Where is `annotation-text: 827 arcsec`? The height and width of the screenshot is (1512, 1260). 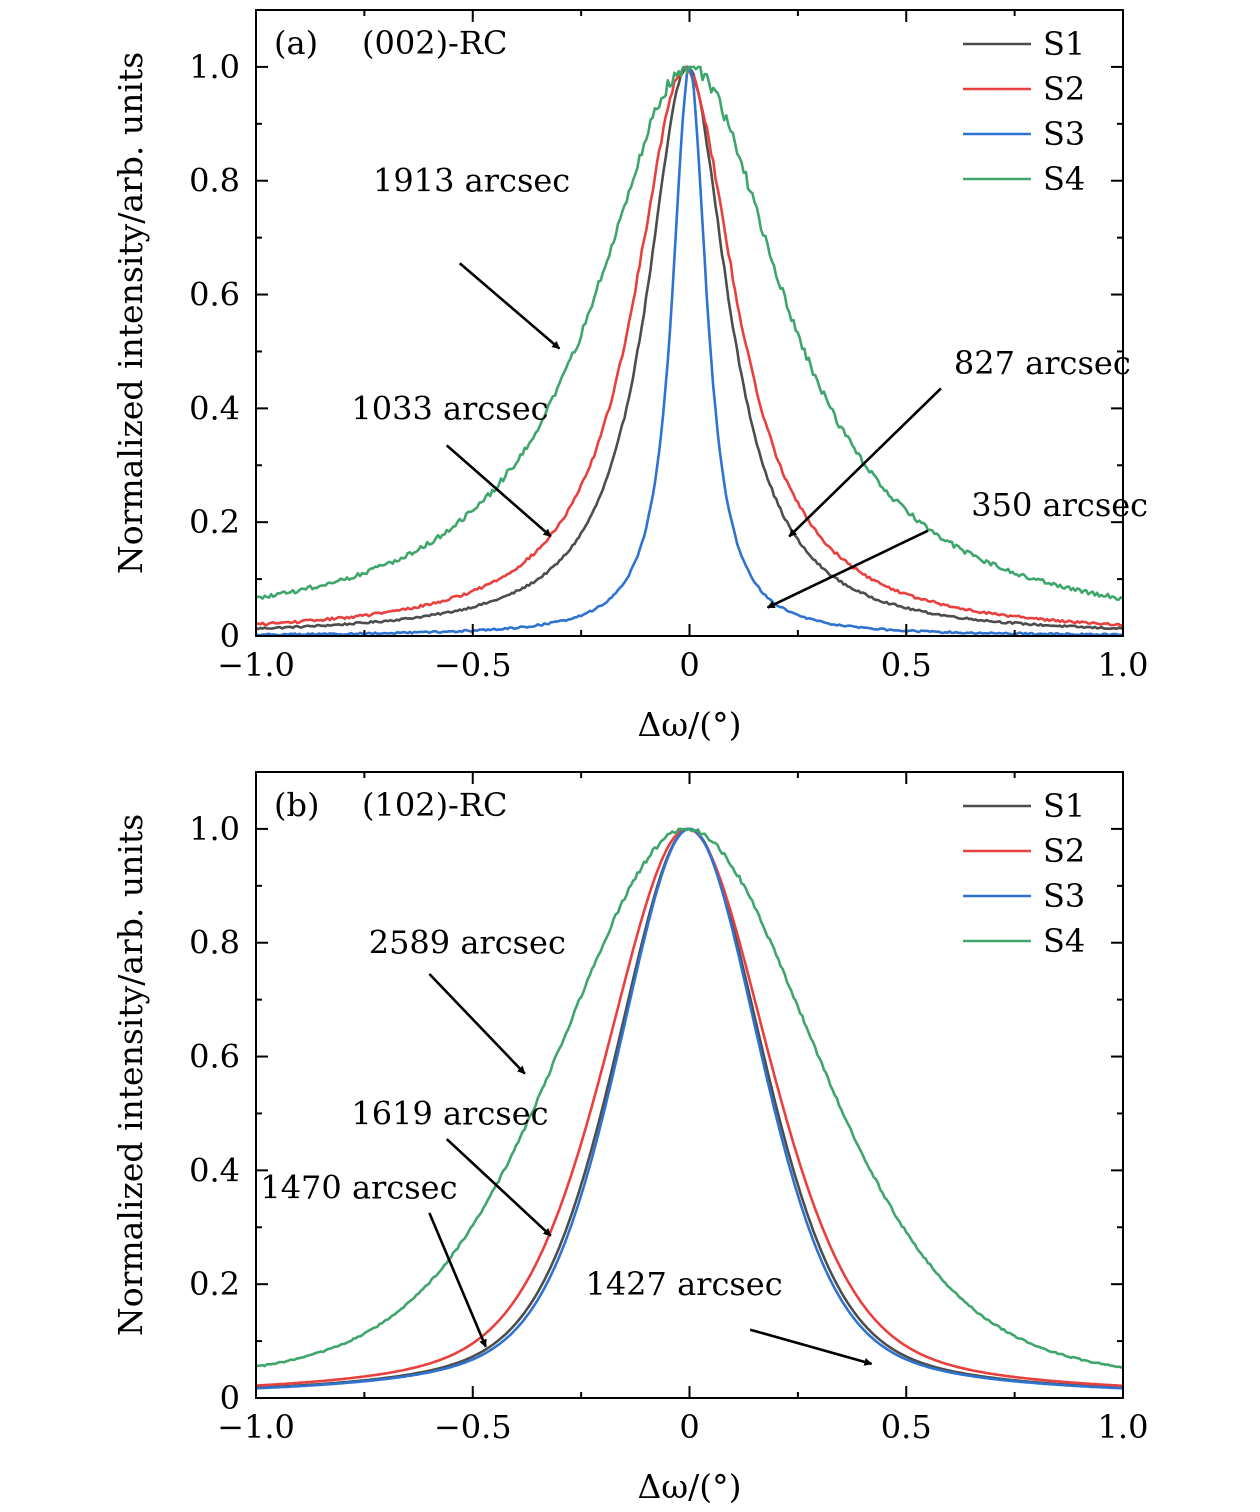 annotation-text: 827 arcsec is located at coordinates (1042, 363).